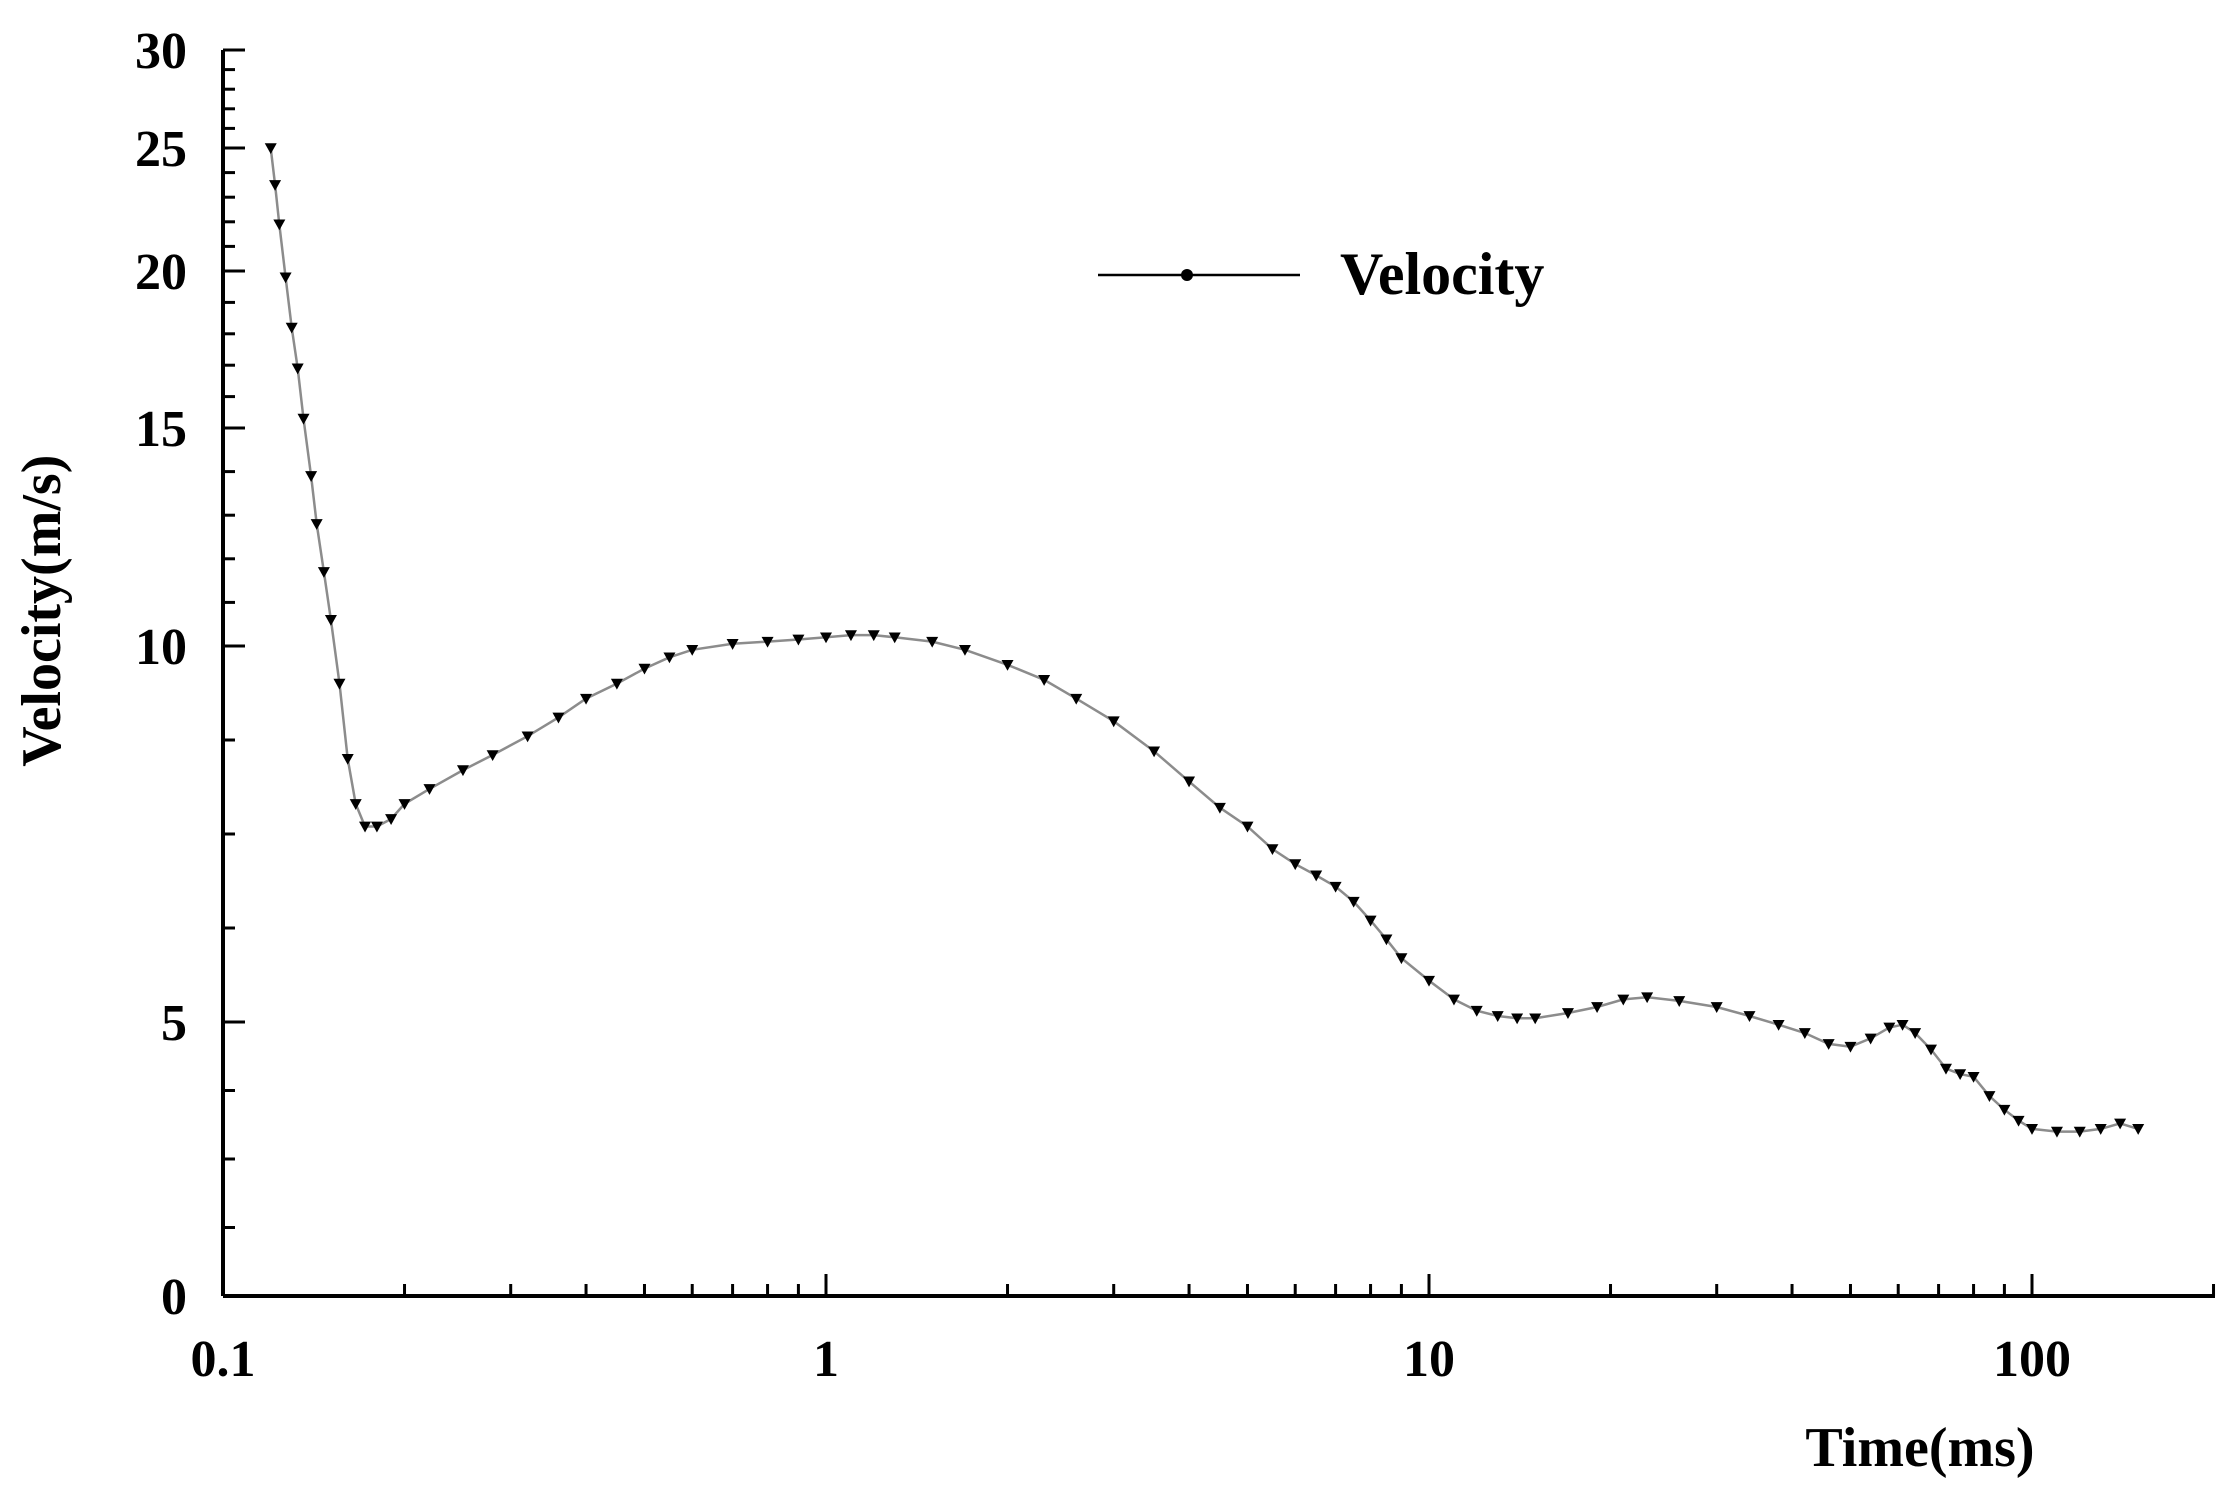  I want to click on y-tick-label: 30, so click(161, 51).